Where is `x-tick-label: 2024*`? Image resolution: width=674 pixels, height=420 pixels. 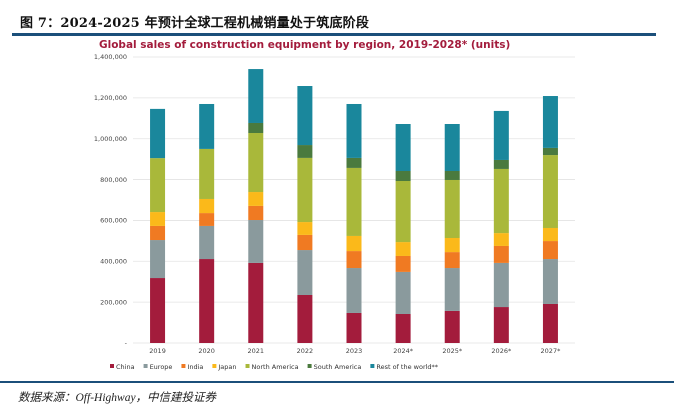 x-tick-label: 2024* is located at coordinates (403, 351).